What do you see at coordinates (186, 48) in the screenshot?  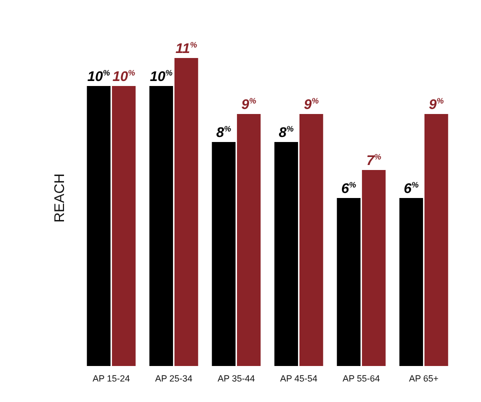 I see `data-label: 11%` at bounding box center [186, 48].